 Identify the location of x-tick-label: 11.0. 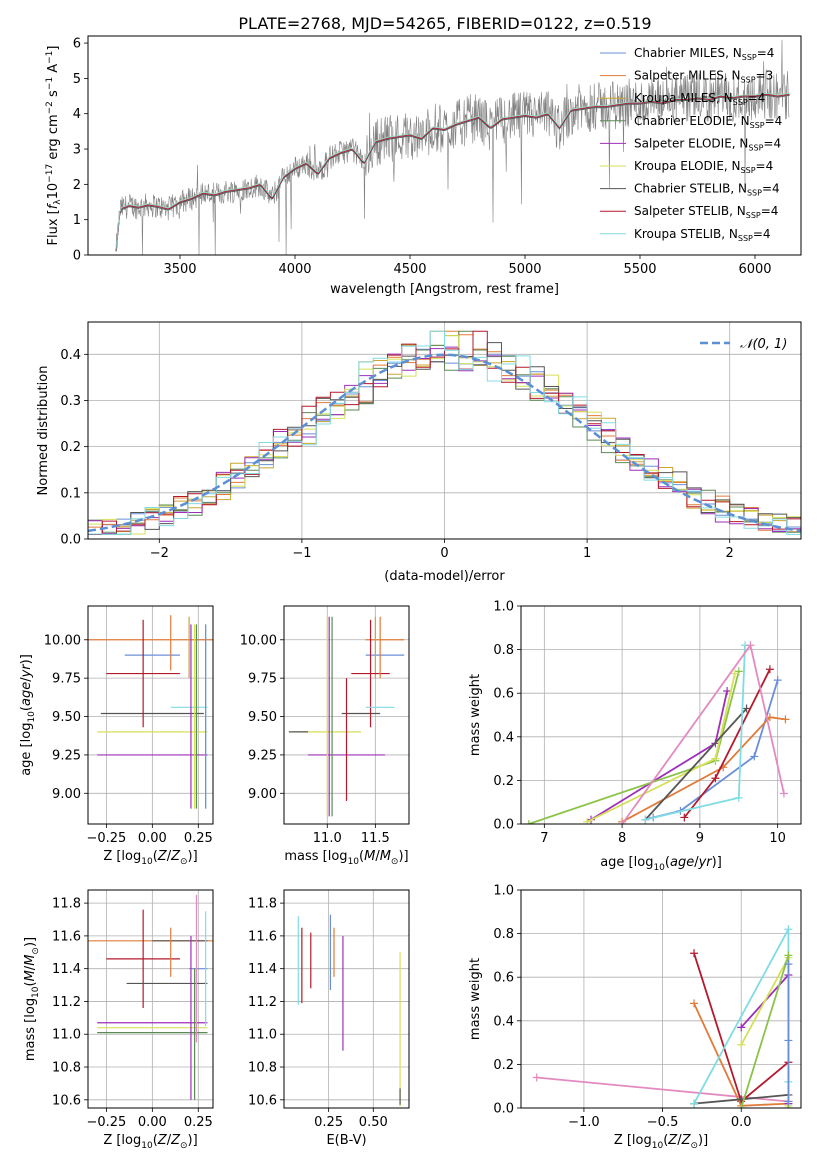
(327, 838).